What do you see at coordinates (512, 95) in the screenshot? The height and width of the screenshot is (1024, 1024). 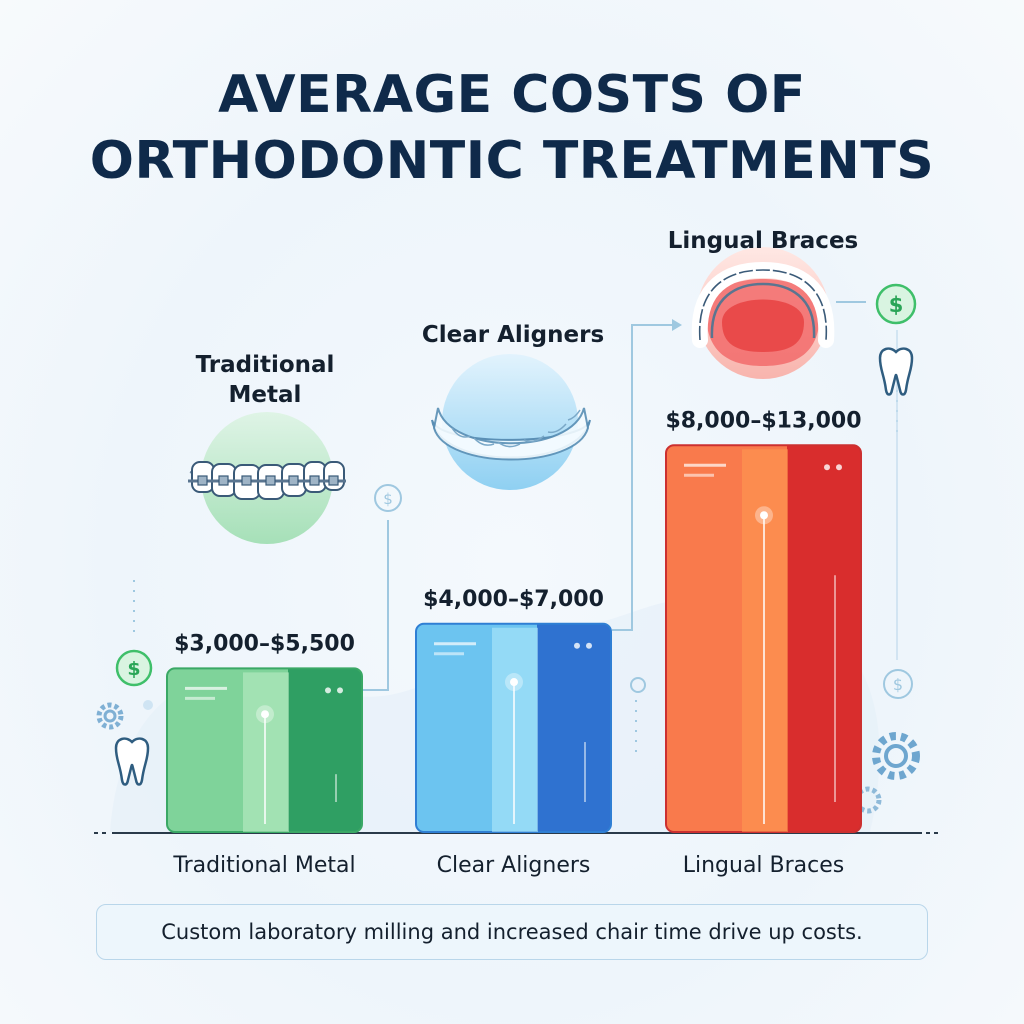 I see `chart-title-line-1: AVERAGE COSTS OF` at bounding box center [512, 95].